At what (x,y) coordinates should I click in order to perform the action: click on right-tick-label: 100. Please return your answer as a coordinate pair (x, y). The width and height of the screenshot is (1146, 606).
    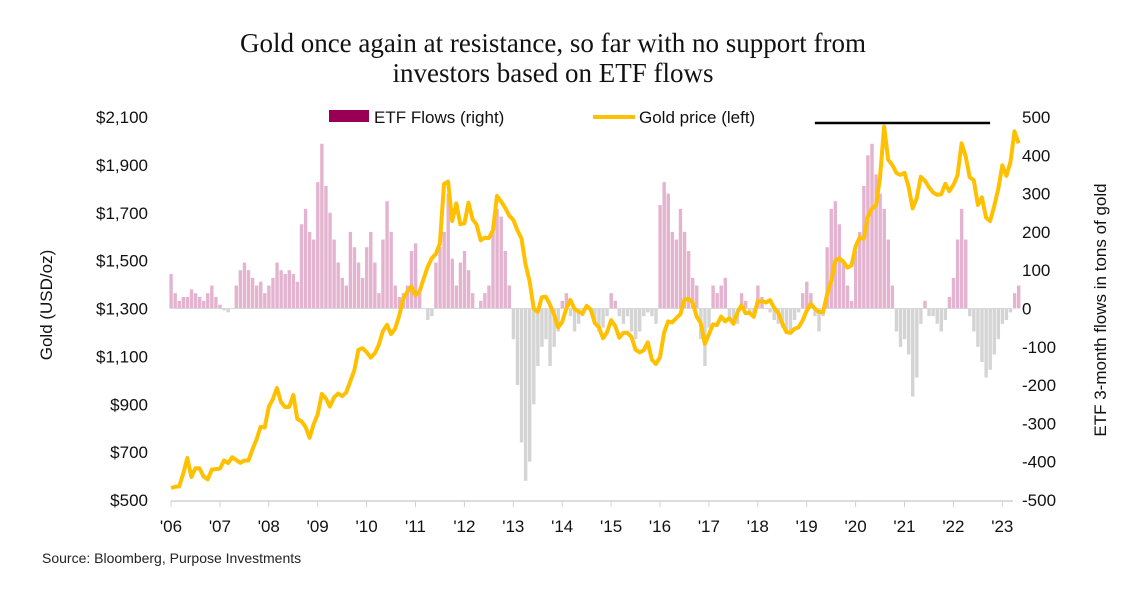
    Looking at the image, I should click on (1036, 270).